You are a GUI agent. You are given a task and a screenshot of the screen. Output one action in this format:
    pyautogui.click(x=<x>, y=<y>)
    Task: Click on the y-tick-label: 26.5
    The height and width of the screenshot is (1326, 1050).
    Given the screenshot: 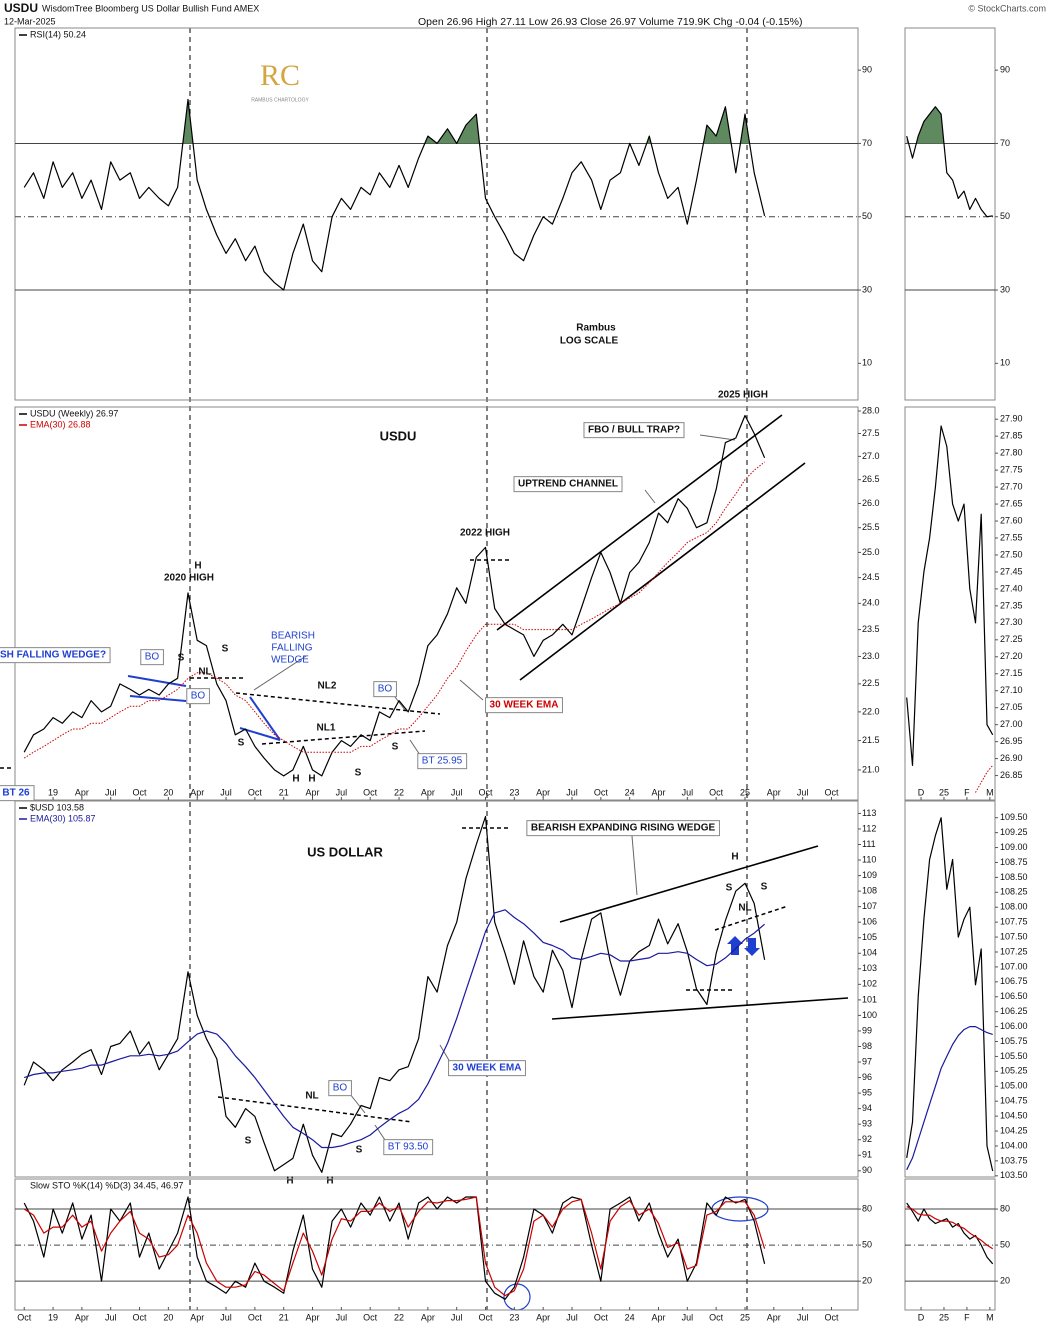 What is the action you would take?
    pyautogui.click(x=871, y=479)
    